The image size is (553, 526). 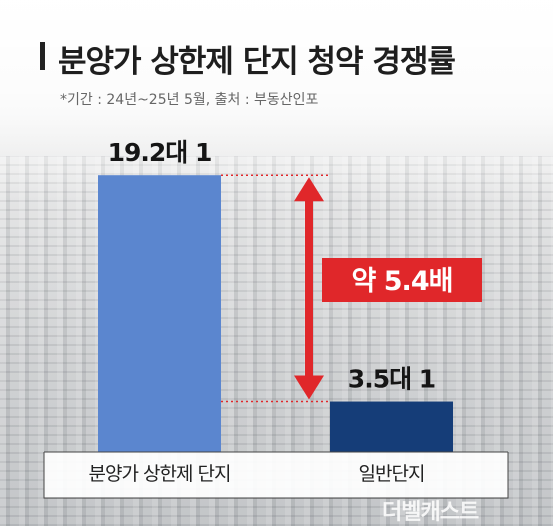 I want to click on chart-title: 분양가 상한제 단지 청약 경쟁률, so click(x=257, y=62).